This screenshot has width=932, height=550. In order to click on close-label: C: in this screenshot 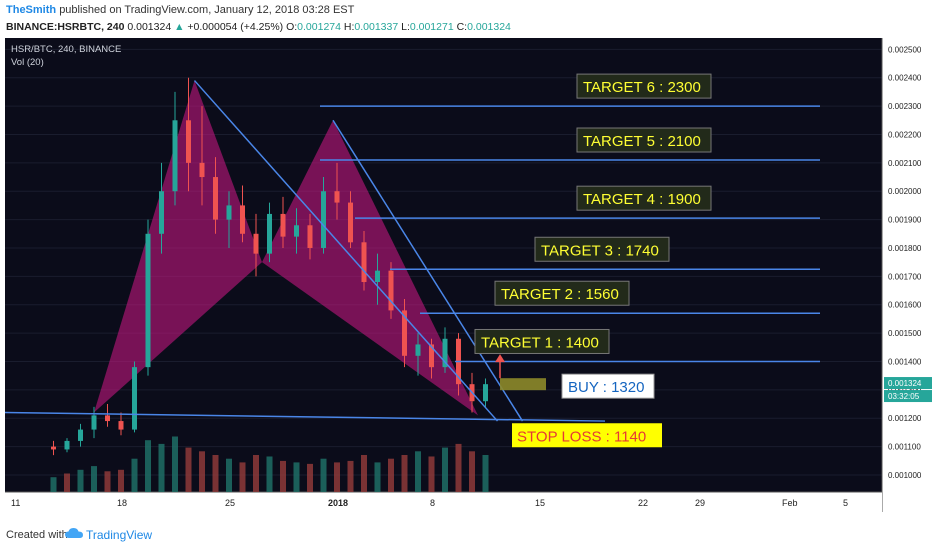, I will do `click(462, 27)`.